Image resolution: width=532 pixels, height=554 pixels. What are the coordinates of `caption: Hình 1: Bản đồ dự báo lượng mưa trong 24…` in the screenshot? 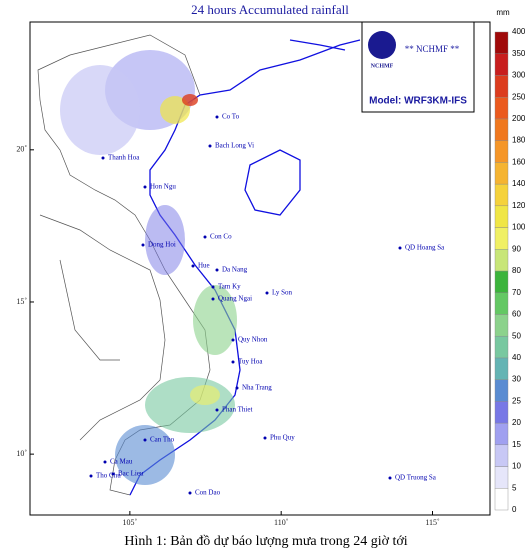 It's located at (265, 541).